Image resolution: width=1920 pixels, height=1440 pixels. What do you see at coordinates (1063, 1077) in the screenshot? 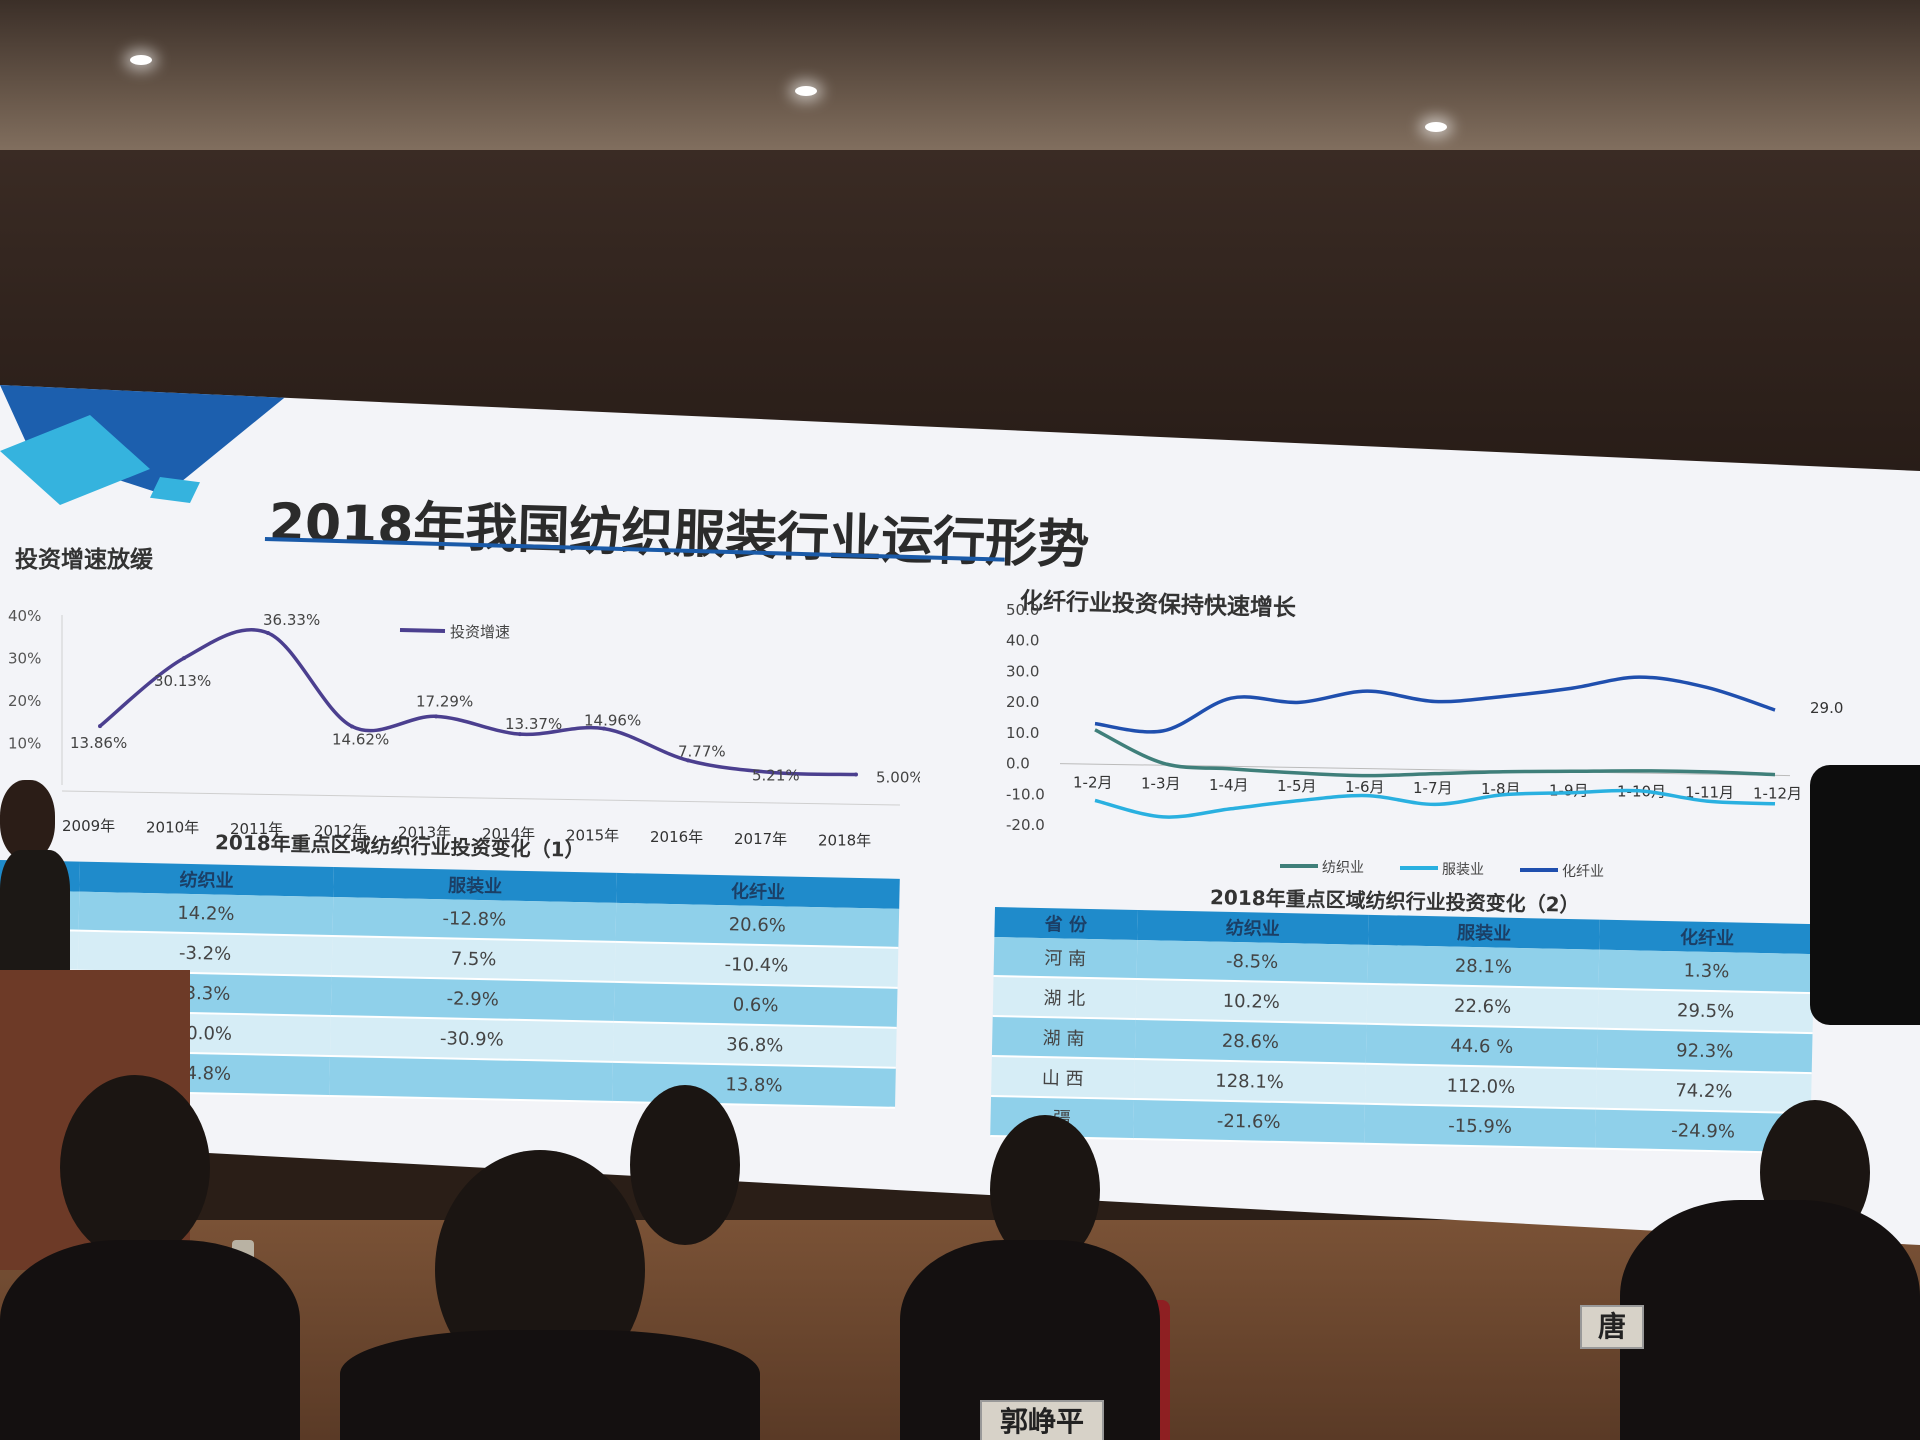
I see `table-cell: 山 西` at bounding box center [1063, 1077].